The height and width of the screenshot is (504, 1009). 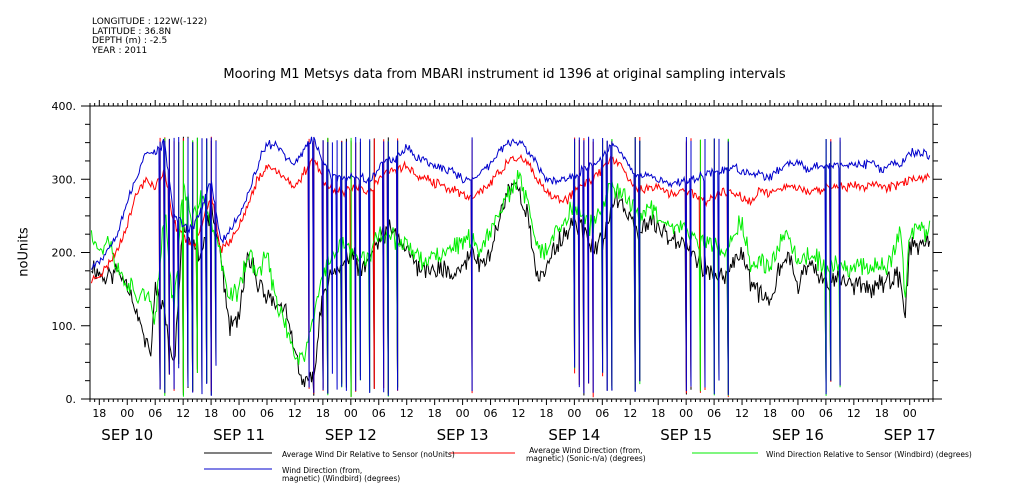 What do you see at coordinates (239, 435) in the screenshot?
I see `date-label: SEP 11` at bounding box center [239, 435].